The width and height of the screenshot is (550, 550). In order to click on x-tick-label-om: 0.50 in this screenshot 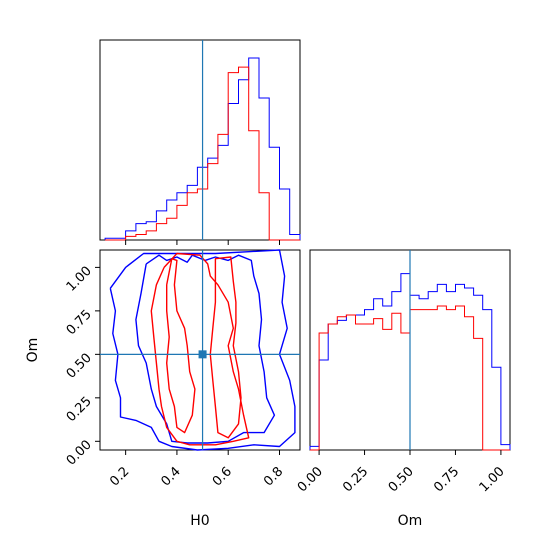, I will do `click(401, 479)`.